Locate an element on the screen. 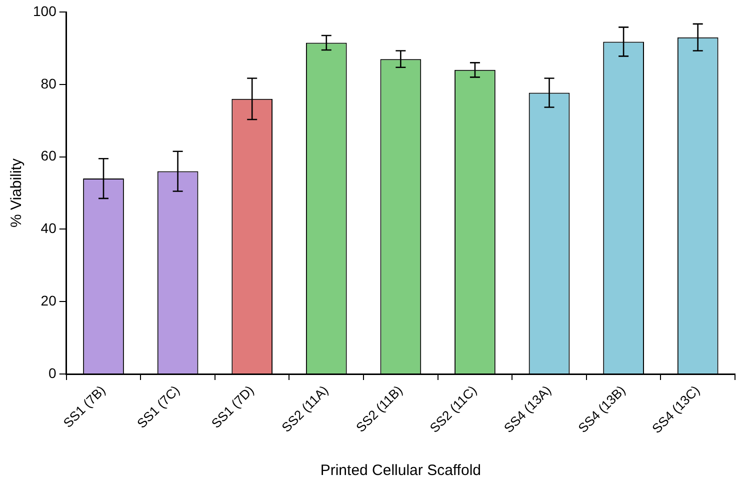 The image size is (747, 488). y-tick-label: 80 is located at coordinates (48, 83).